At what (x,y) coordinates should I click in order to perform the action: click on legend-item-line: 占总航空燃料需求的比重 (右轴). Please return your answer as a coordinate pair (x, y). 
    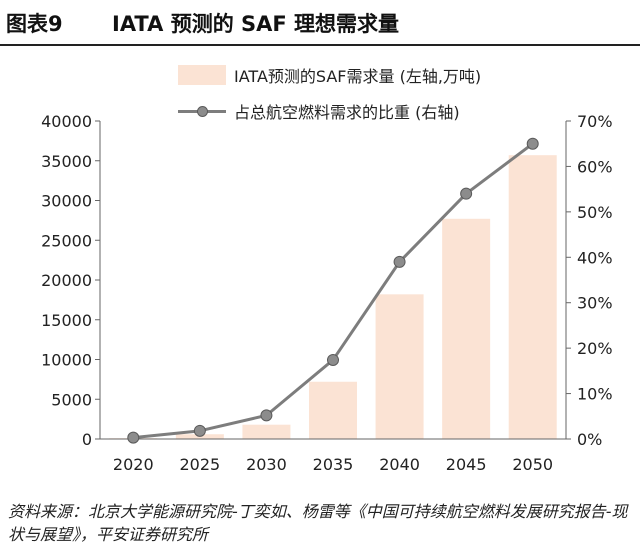
    Looking at the image, I should click on (319, 111).